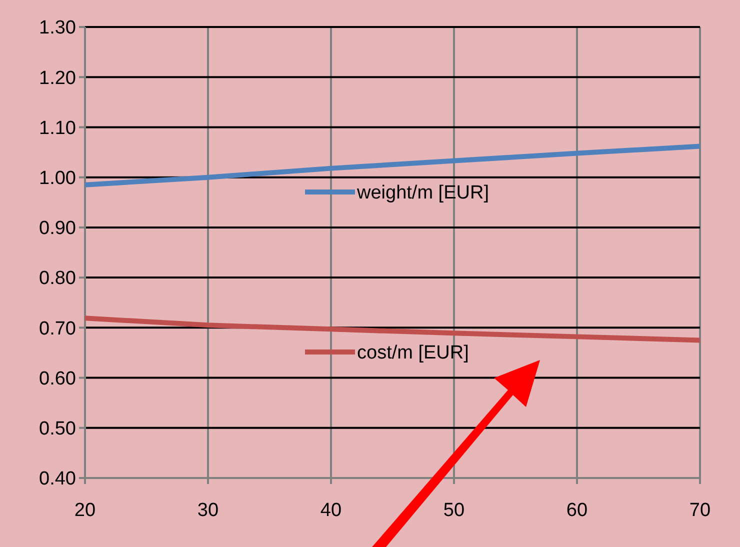  I want to click on y-tick-label: 0.70, so click(57, 329).